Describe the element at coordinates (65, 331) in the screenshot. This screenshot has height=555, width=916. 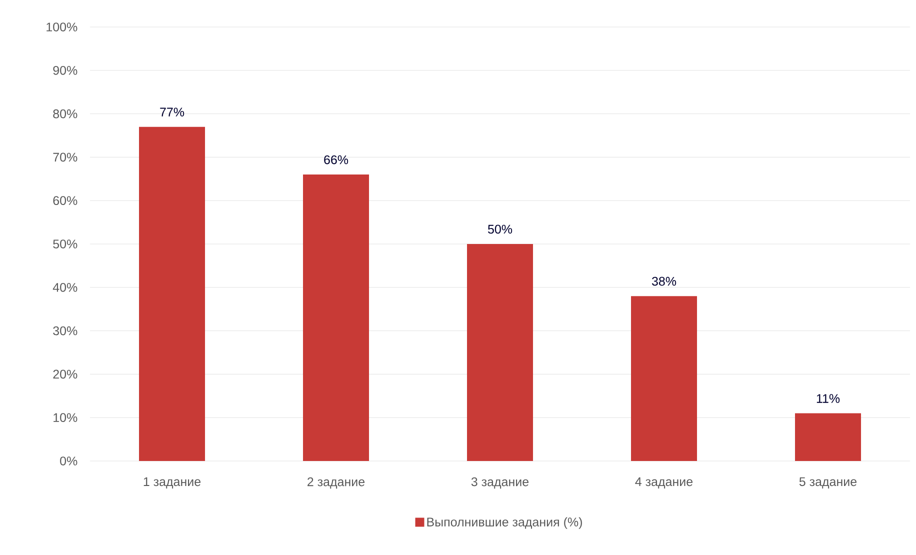
I see `y-tick-label: 30%` at that location.